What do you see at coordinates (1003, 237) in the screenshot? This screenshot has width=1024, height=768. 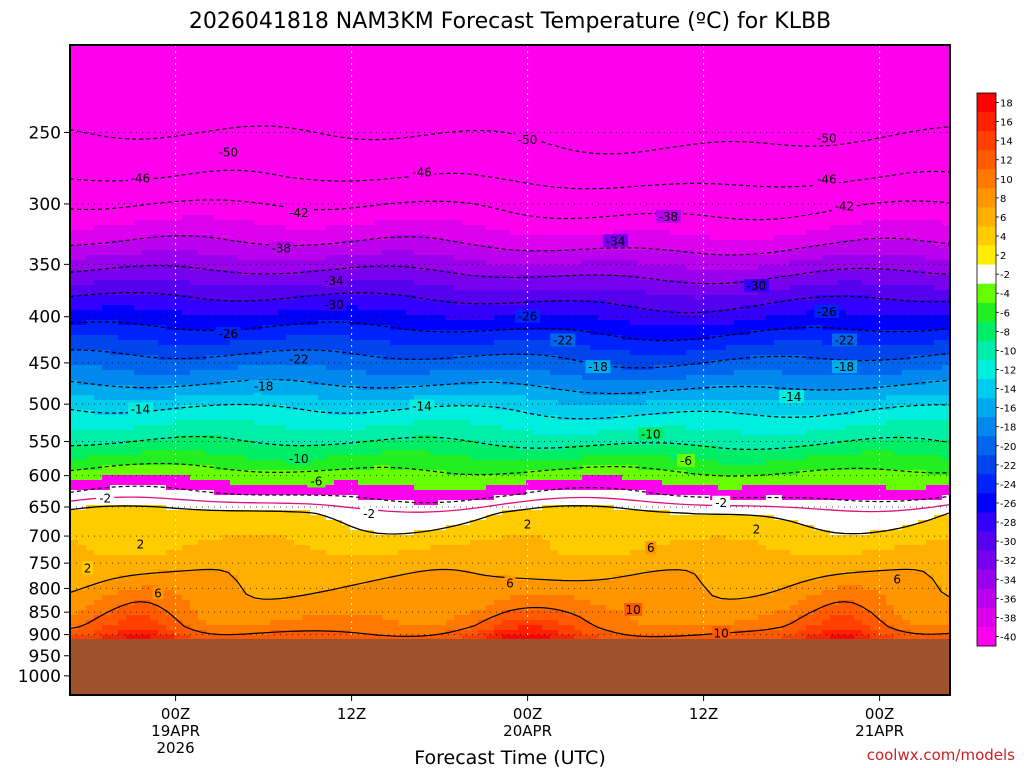 I see `colorbar-label: 4` at bounding box center [1003, 237].